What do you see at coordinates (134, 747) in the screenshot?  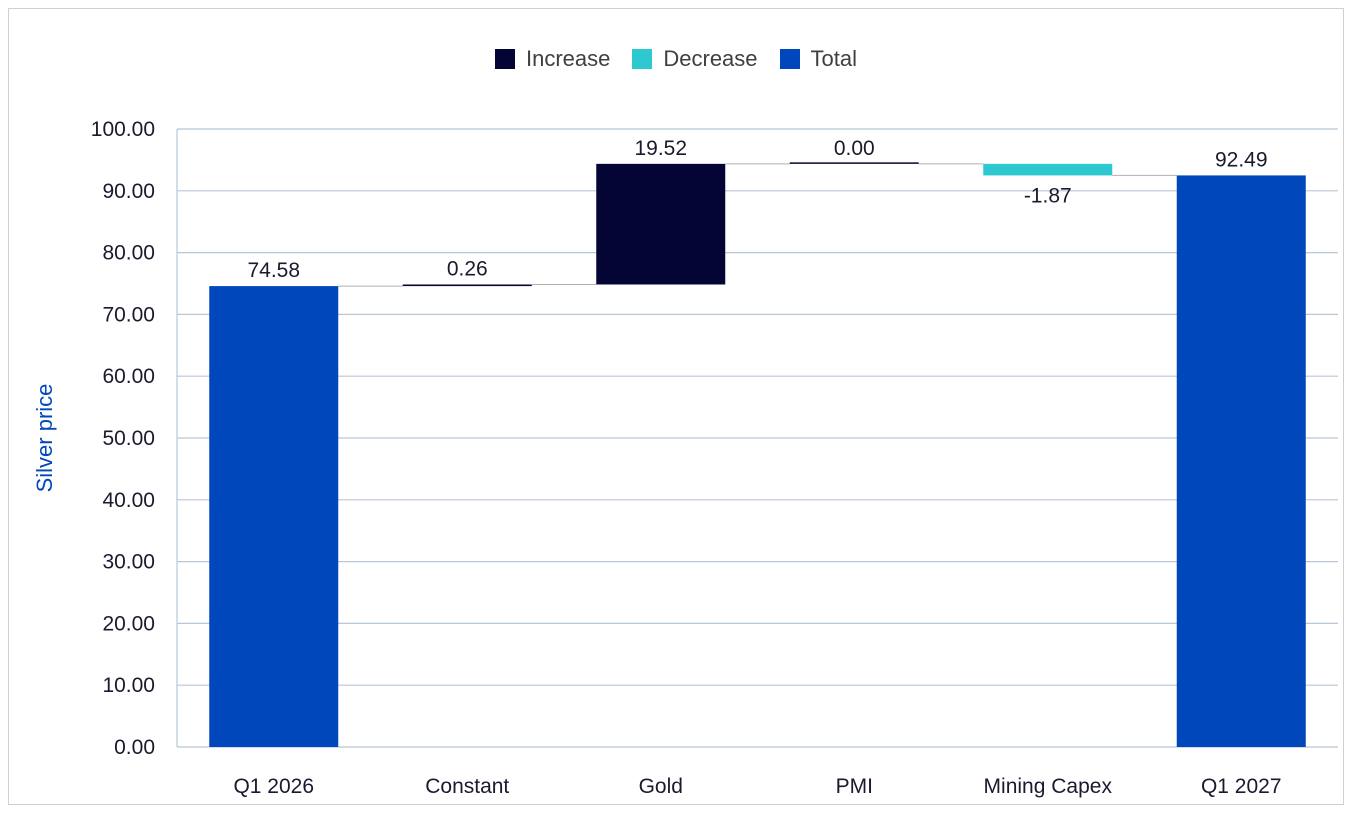 I see `y-tick-label: 0.00` at bounding box center [134, 747].